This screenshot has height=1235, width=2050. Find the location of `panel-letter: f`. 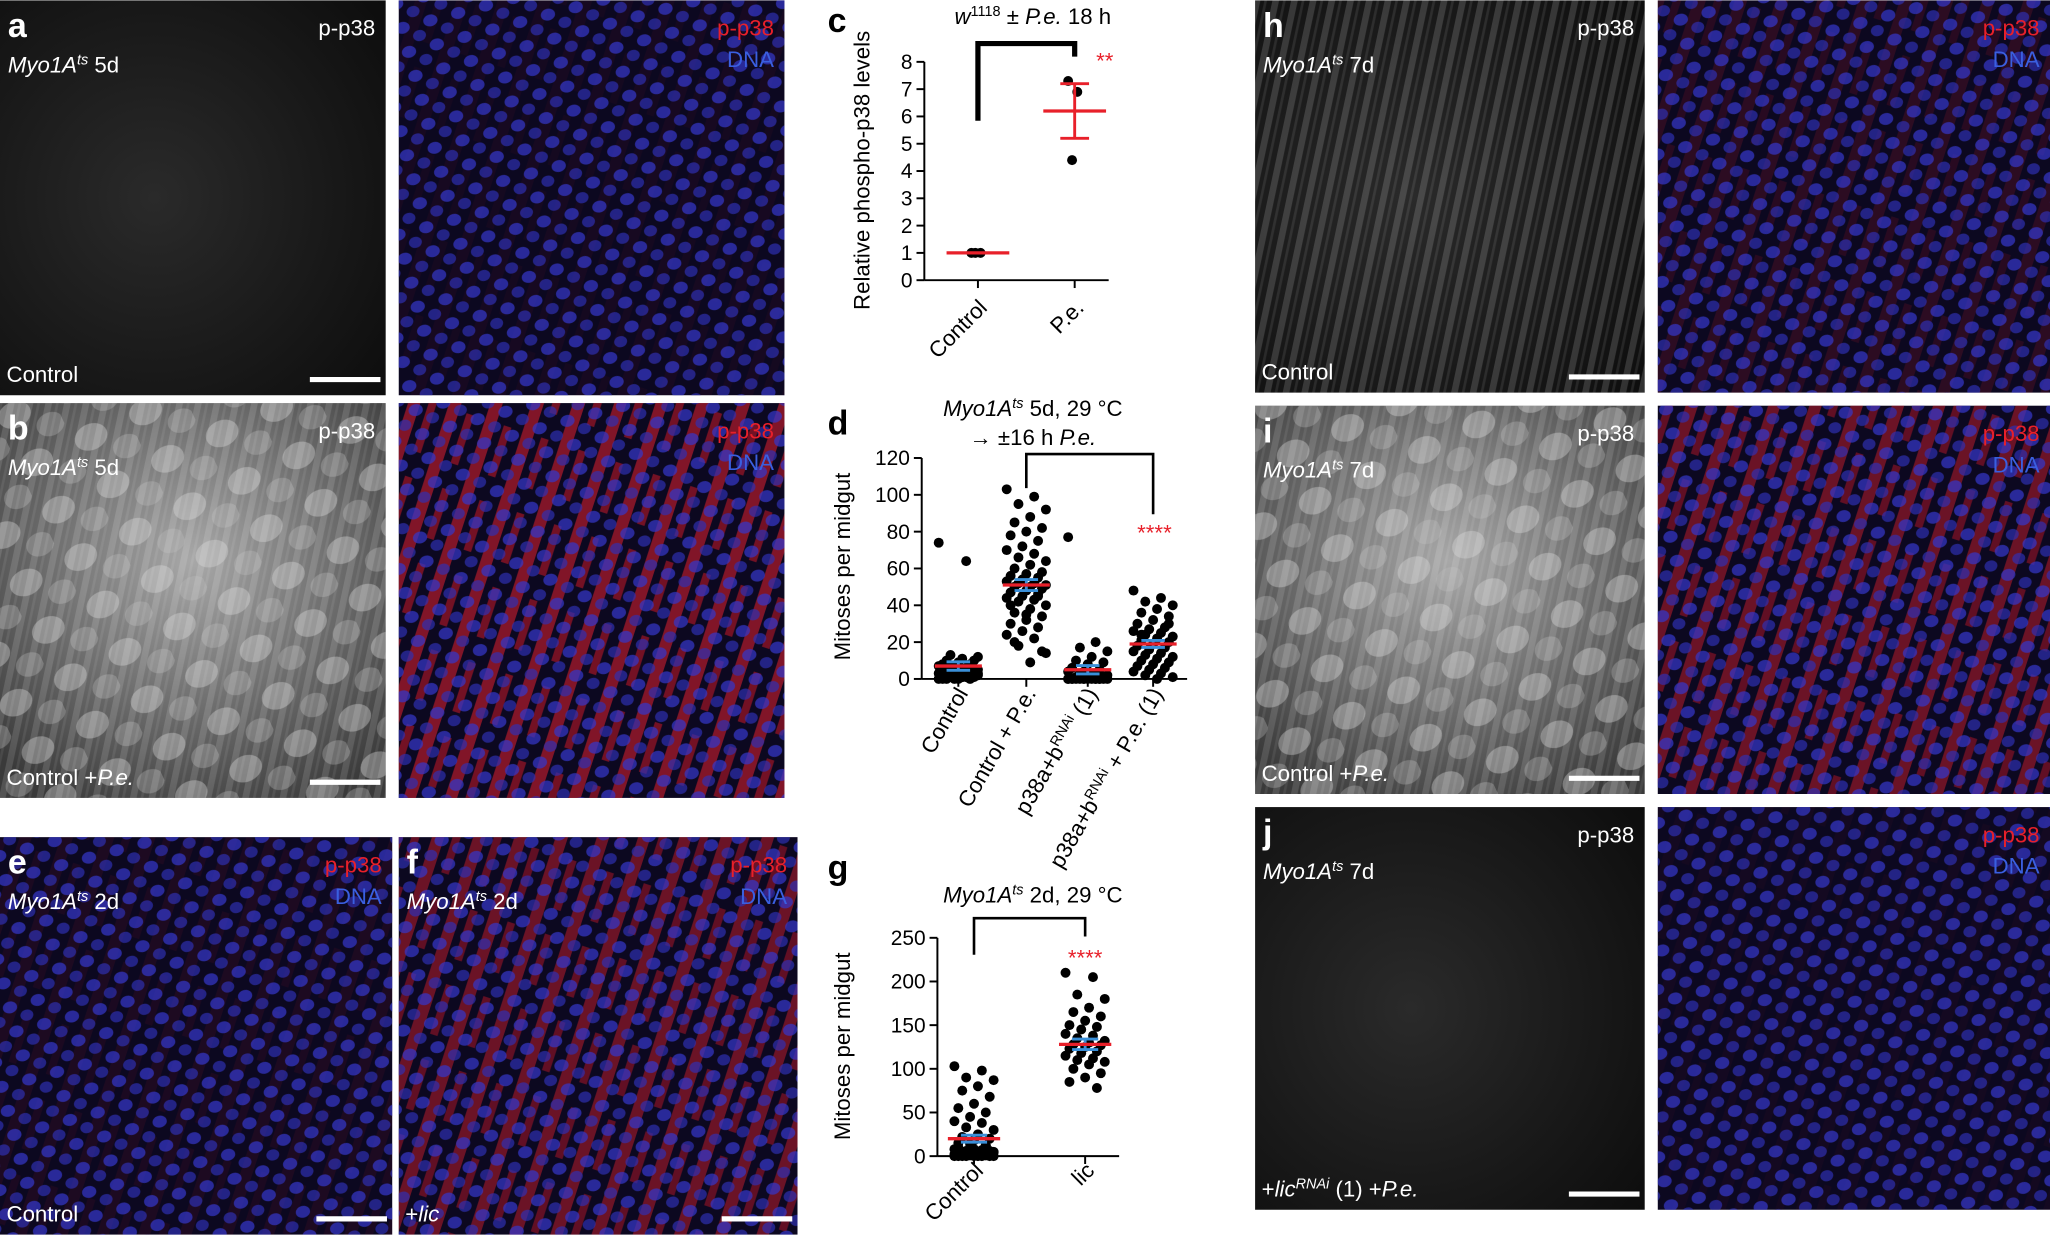

panel-letter: f is located at coordinates (413, 863).